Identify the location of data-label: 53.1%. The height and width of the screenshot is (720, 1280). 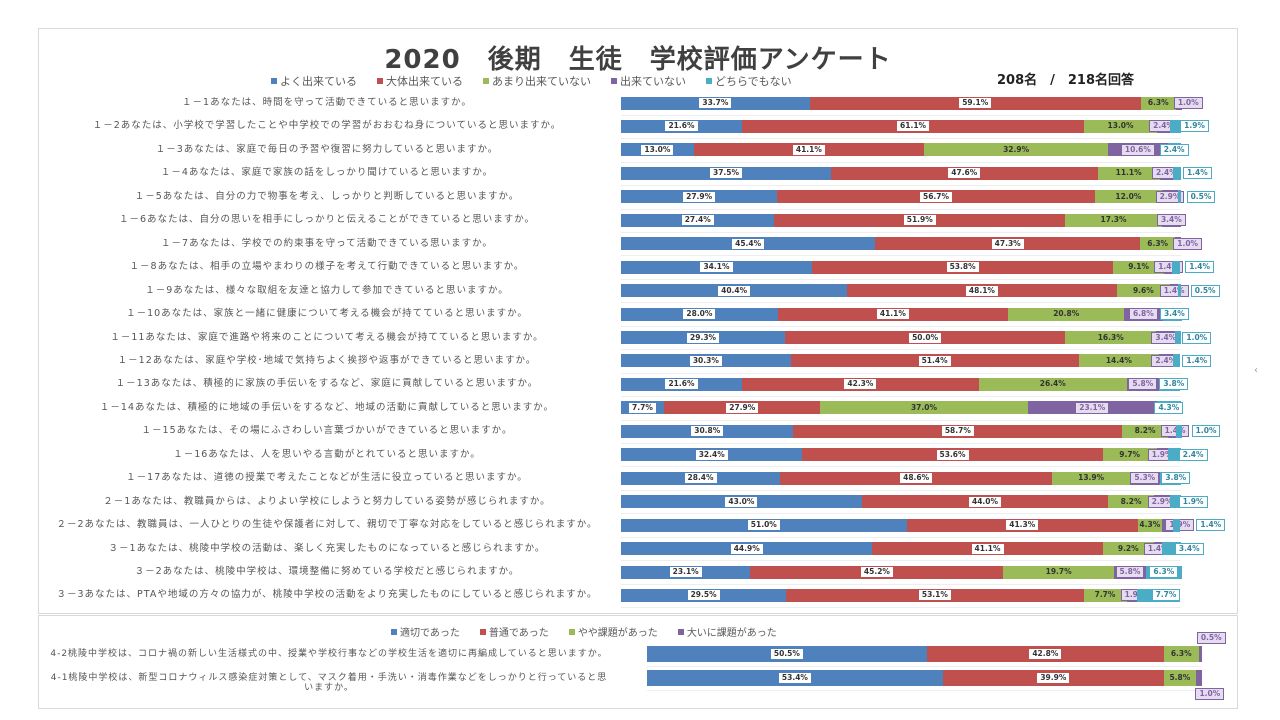
(934, 595).